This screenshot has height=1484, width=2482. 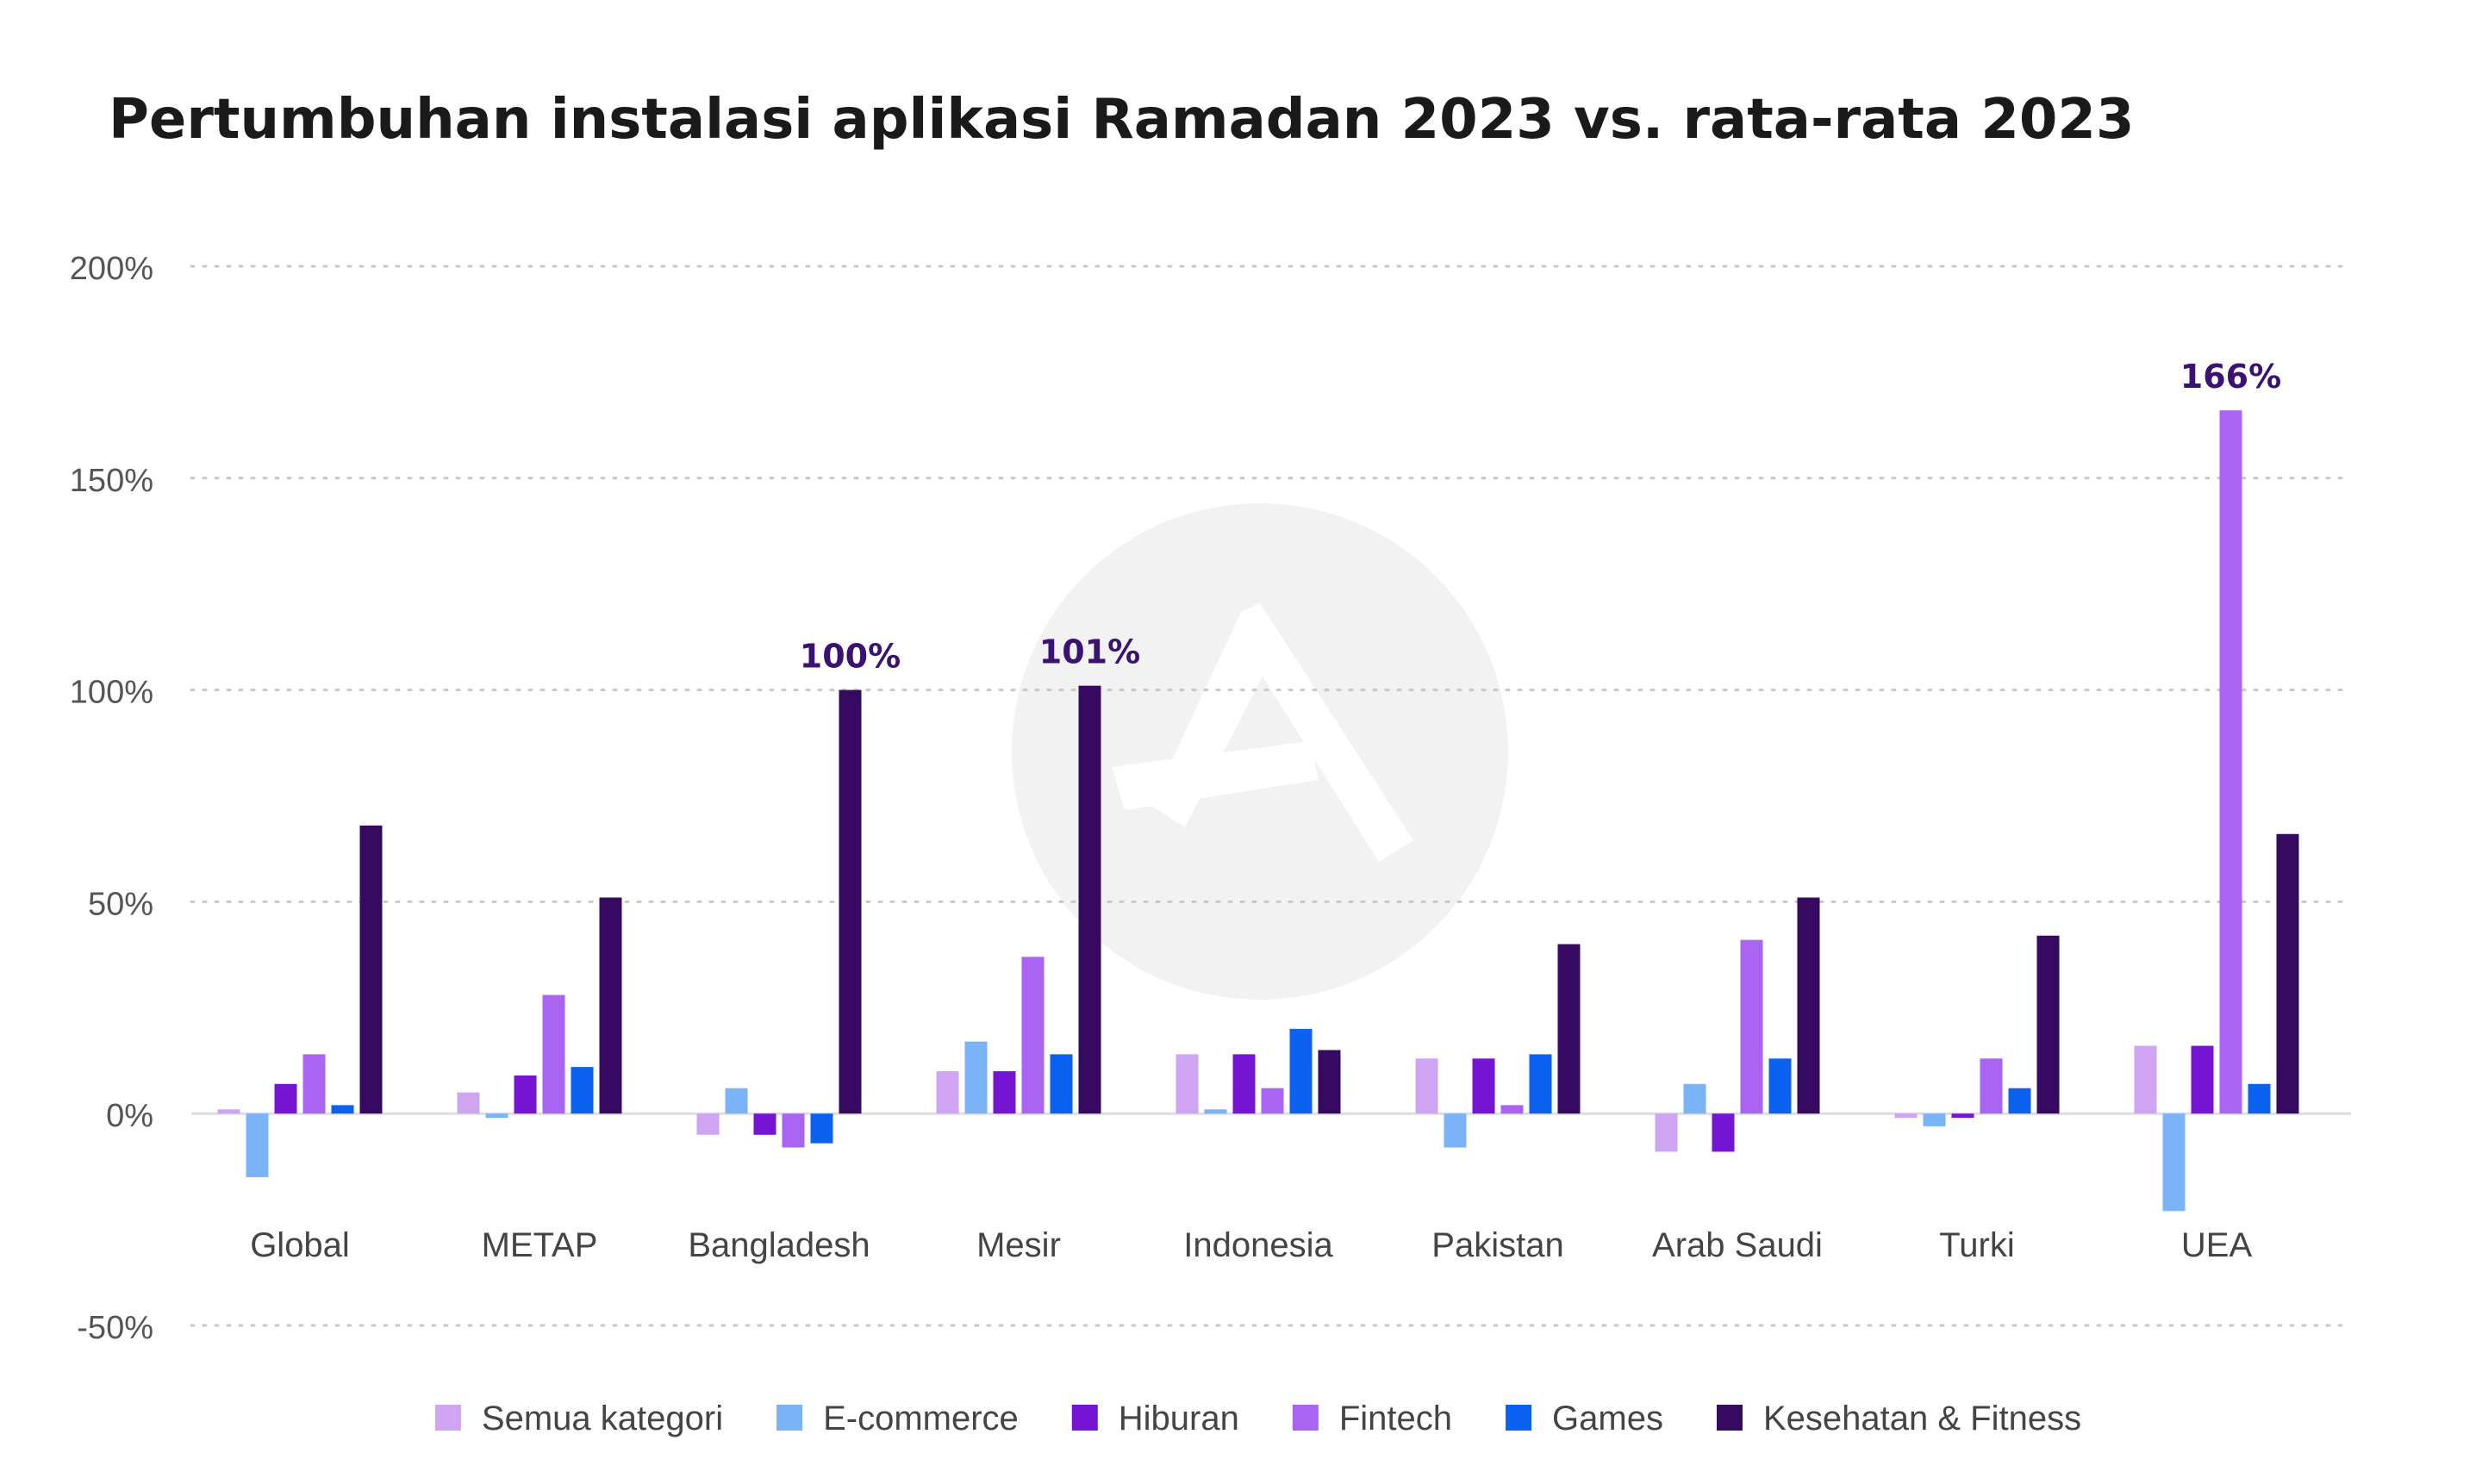 What do you see at coordinates (1395, 1419) in the screenshot?
I see `legend-label: Fintech` at bounding box center [1395, 1419].